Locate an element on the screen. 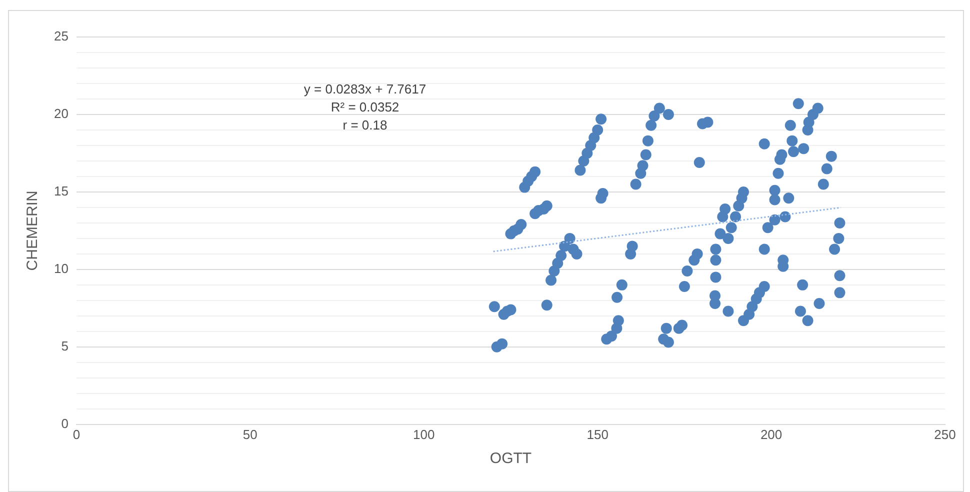 This screenshot has width=970, height=492. y-tick-label: 25 is located at coordinates (61, 36).